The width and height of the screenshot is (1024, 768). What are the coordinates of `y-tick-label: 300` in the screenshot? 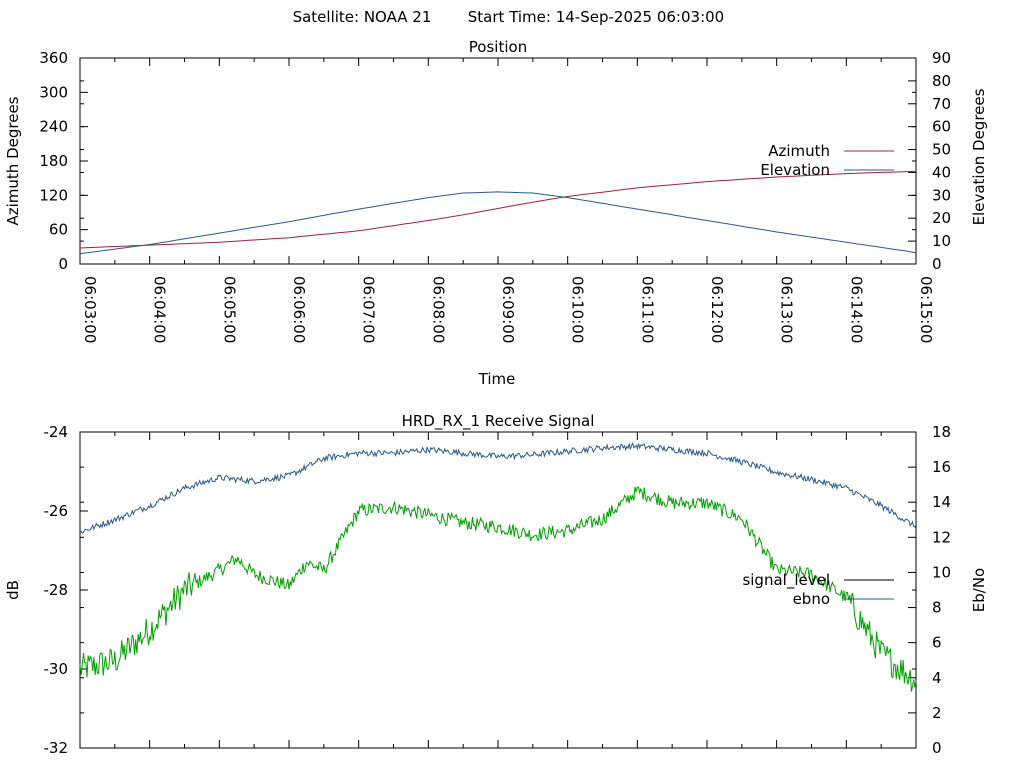 It's located at (53, 92).